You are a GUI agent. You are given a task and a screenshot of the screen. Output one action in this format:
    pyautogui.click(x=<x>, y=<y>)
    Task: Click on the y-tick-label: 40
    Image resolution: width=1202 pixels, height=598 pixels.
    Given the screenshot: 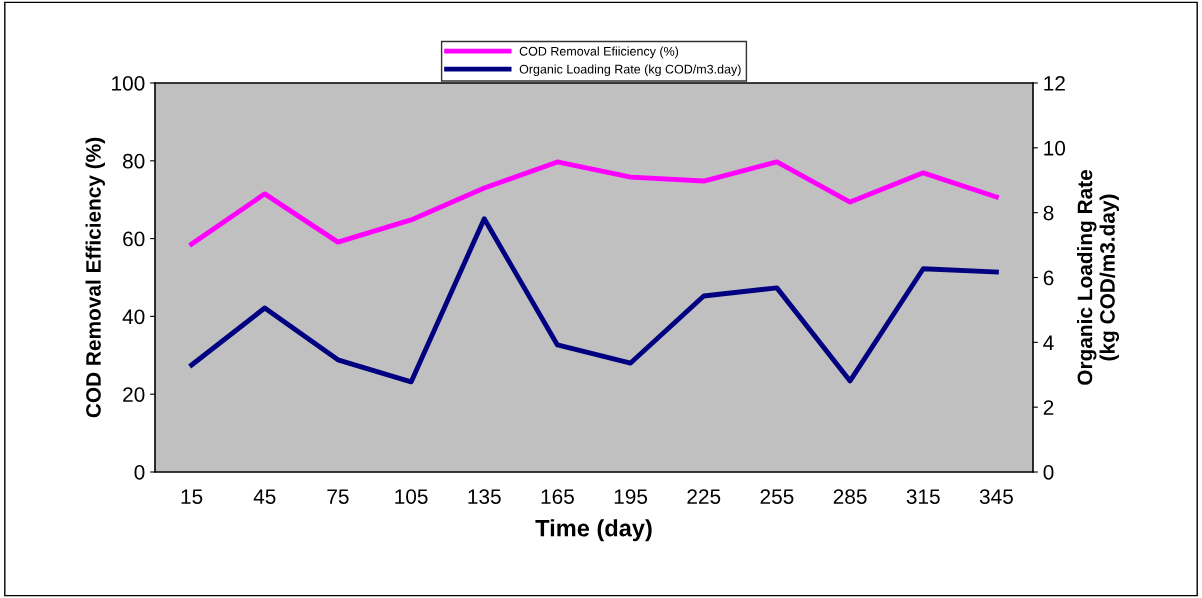 What is the action you would take?
    pyautogui.click(x=133, y=317)
    